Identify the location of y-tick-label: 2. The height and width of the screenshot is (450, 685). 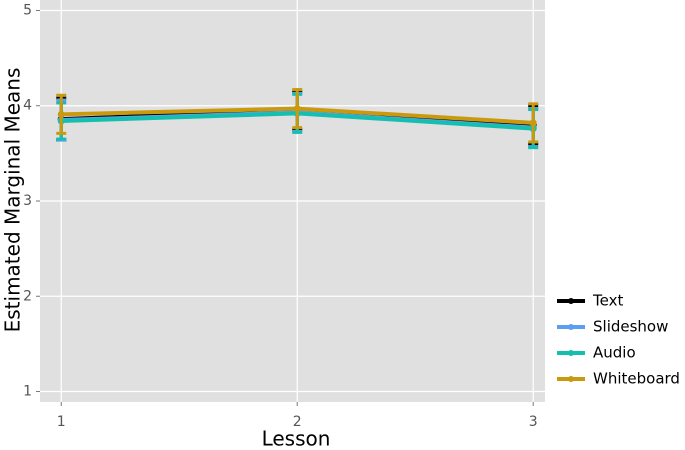
(27, 296).